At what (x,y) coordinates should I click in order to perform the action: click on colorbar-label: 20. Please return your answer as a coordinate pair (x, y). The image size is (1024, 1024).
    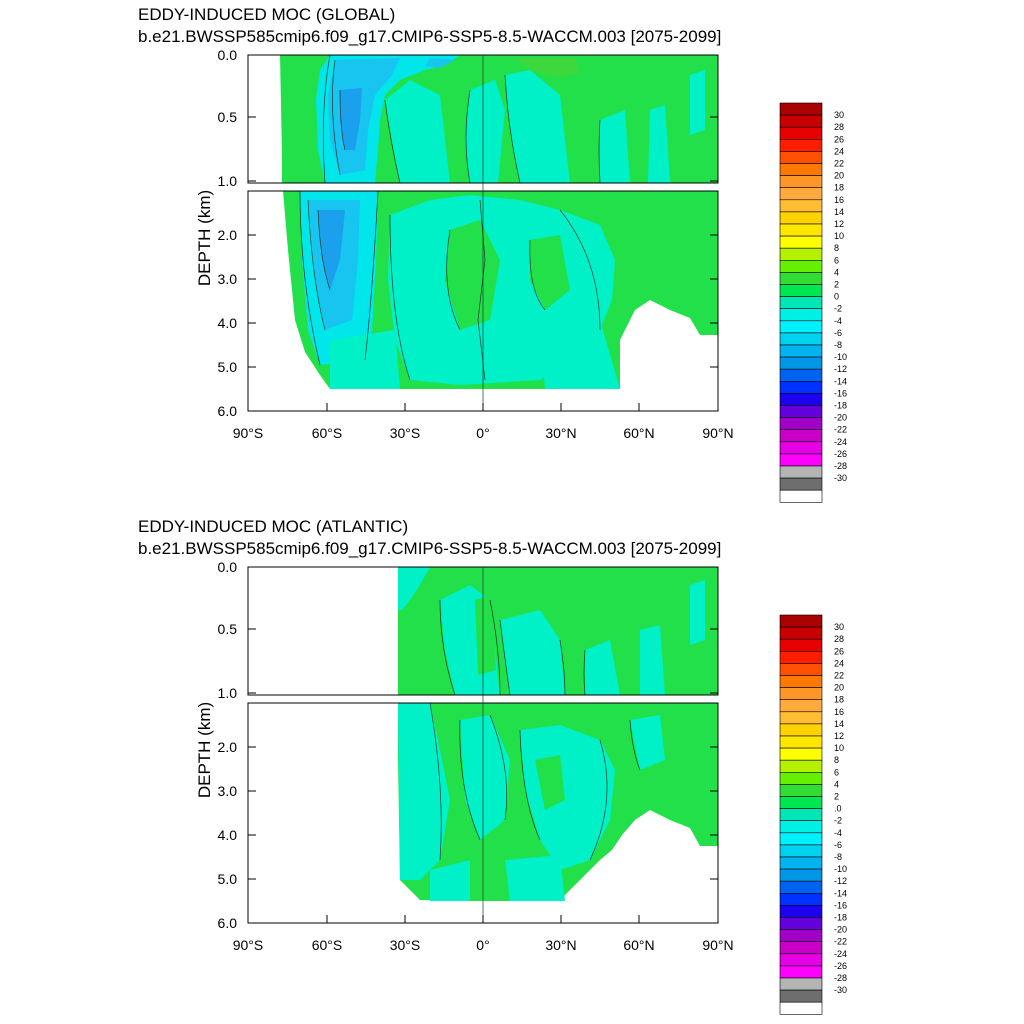
    Looking at the image, I should click on (839, 688).